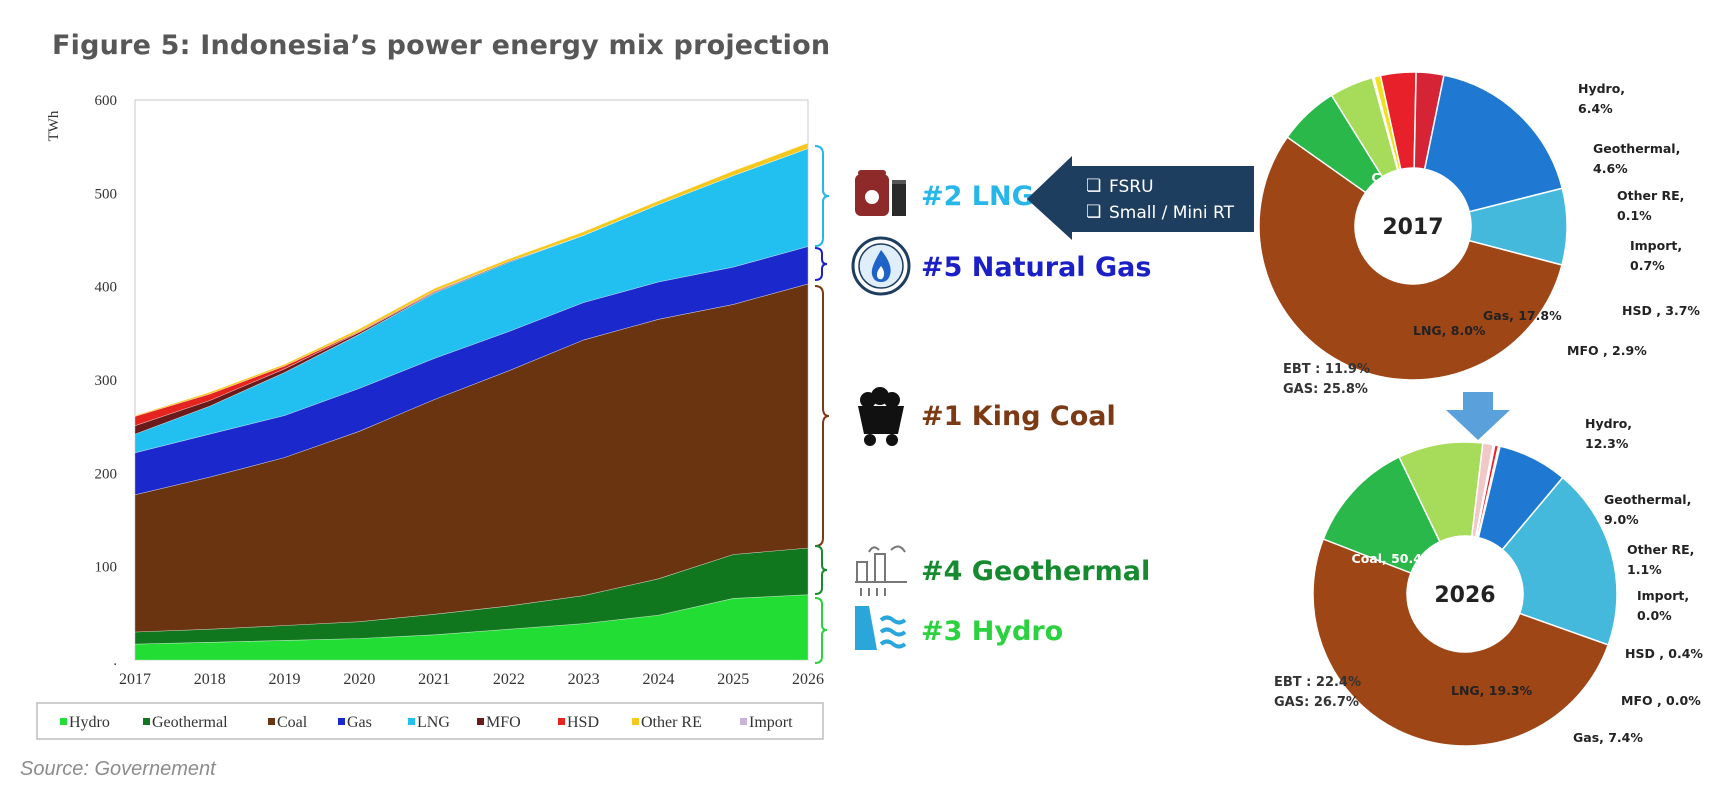 Image resolution: width=1730 pixels, height=792 pixels. What do you see at coordinates (433, 722) in the screenshot?
I see `legend-label: LNG` at bounding box center [433, 722].